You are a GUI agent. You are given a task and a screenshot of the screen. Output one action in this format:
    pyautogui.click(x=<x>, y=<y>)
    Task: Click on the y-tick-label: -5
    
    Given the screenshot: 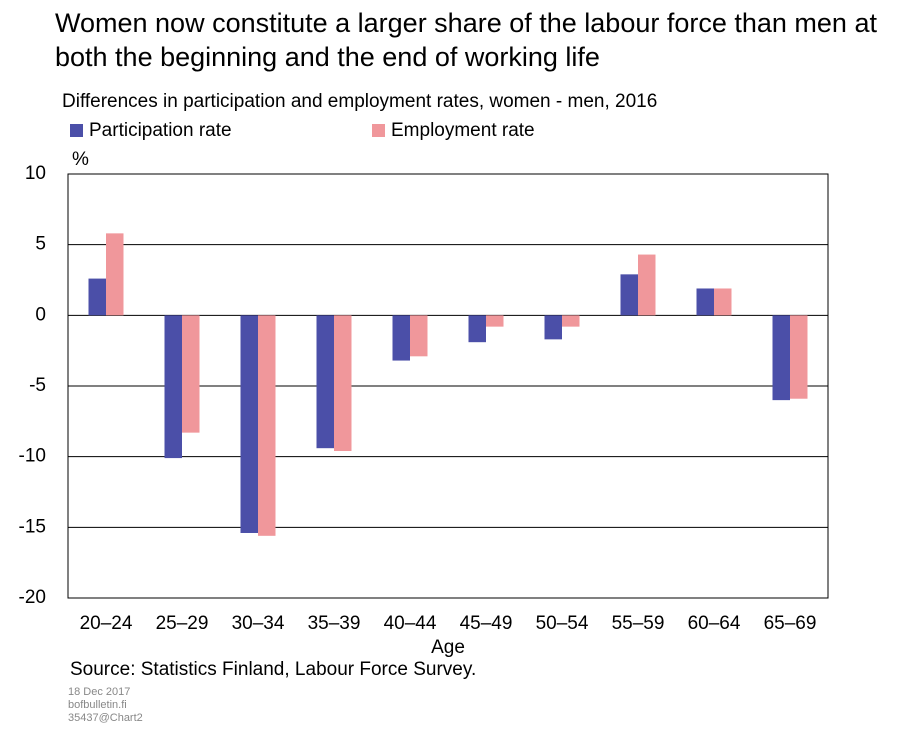 What is the action you would take?
    pyautogui.click(x=37, y=385)
    